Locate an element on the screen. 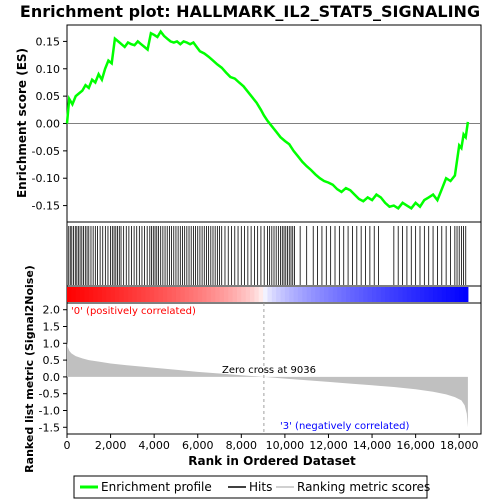 This screenshot has width=500, height=500. ranking-metric-area is located at coordinates (267, 384).